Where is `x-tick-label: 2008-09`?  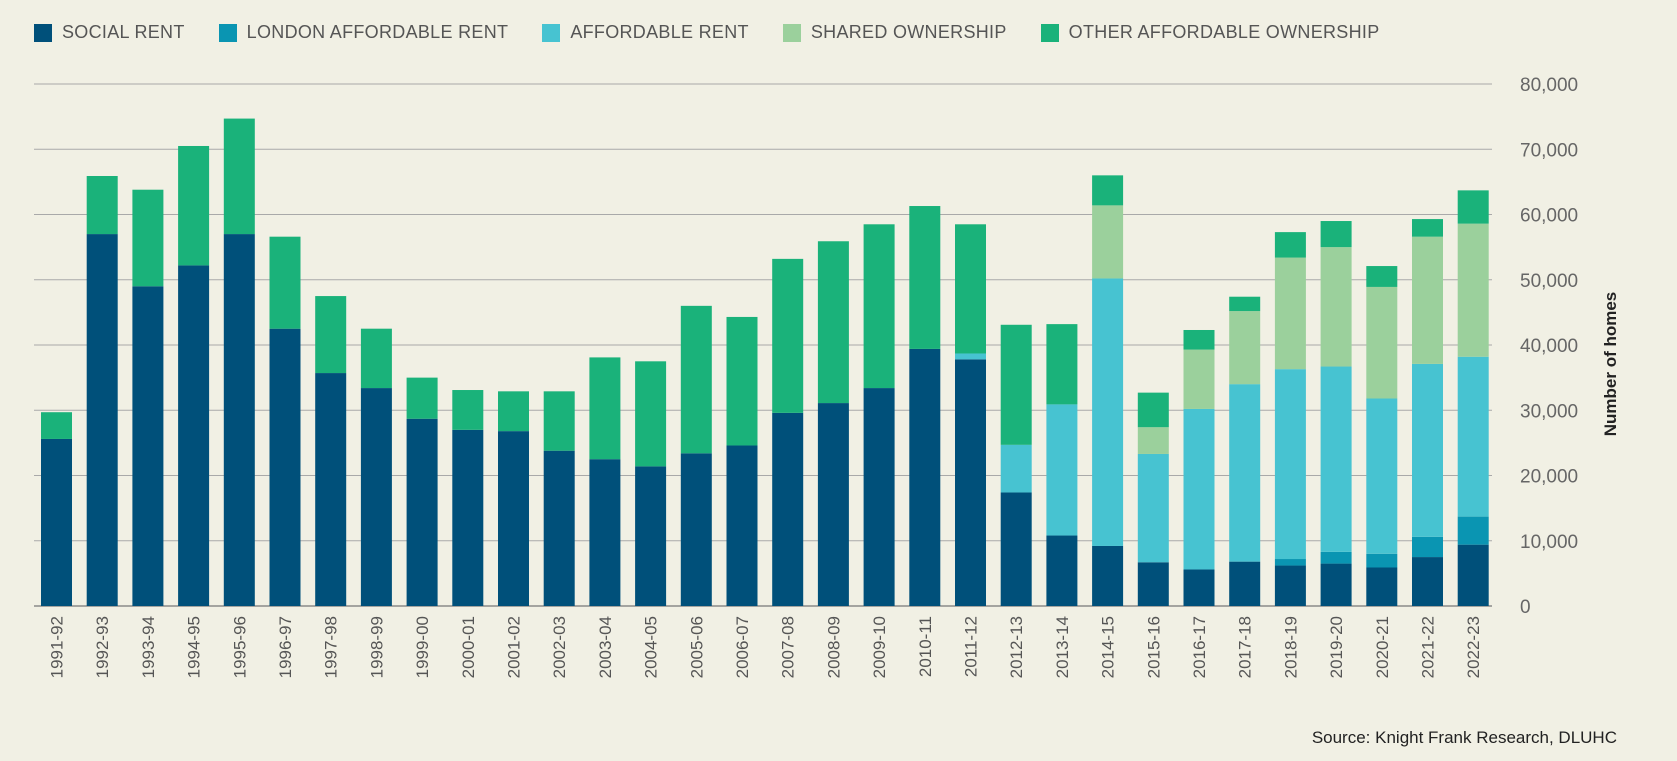 x-tick-label: 2008-09 is located at coordinates (833, 647).